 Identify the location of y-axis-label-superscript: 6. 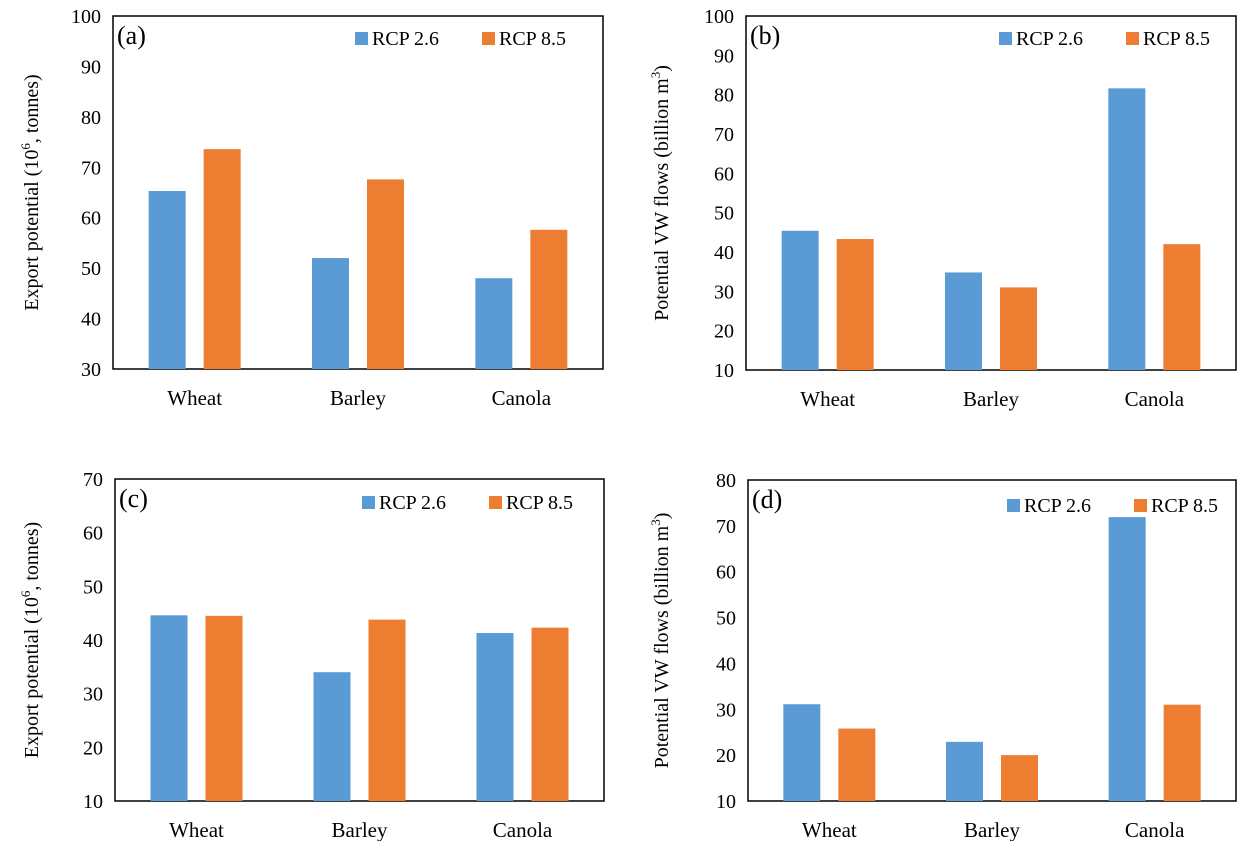
(25, 146).